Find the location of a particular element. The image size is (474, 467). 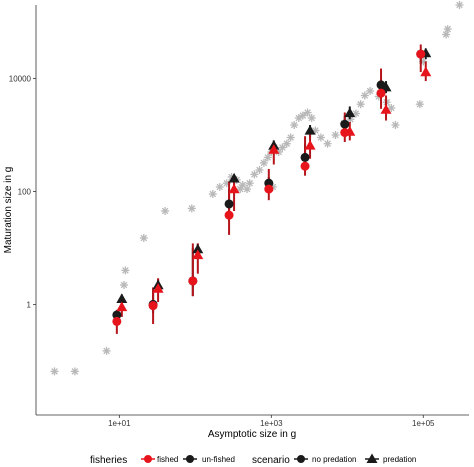

y-tick-label: 10000 is located at coordinates (20, 78).